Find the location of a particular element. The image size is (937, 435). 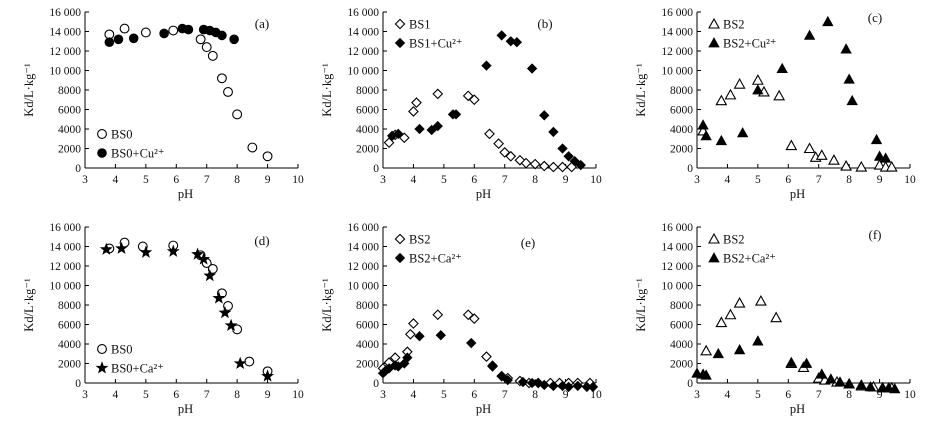

y-axis-label: Kd/L·kg⁻¹ is located at coordinates (327, 305).